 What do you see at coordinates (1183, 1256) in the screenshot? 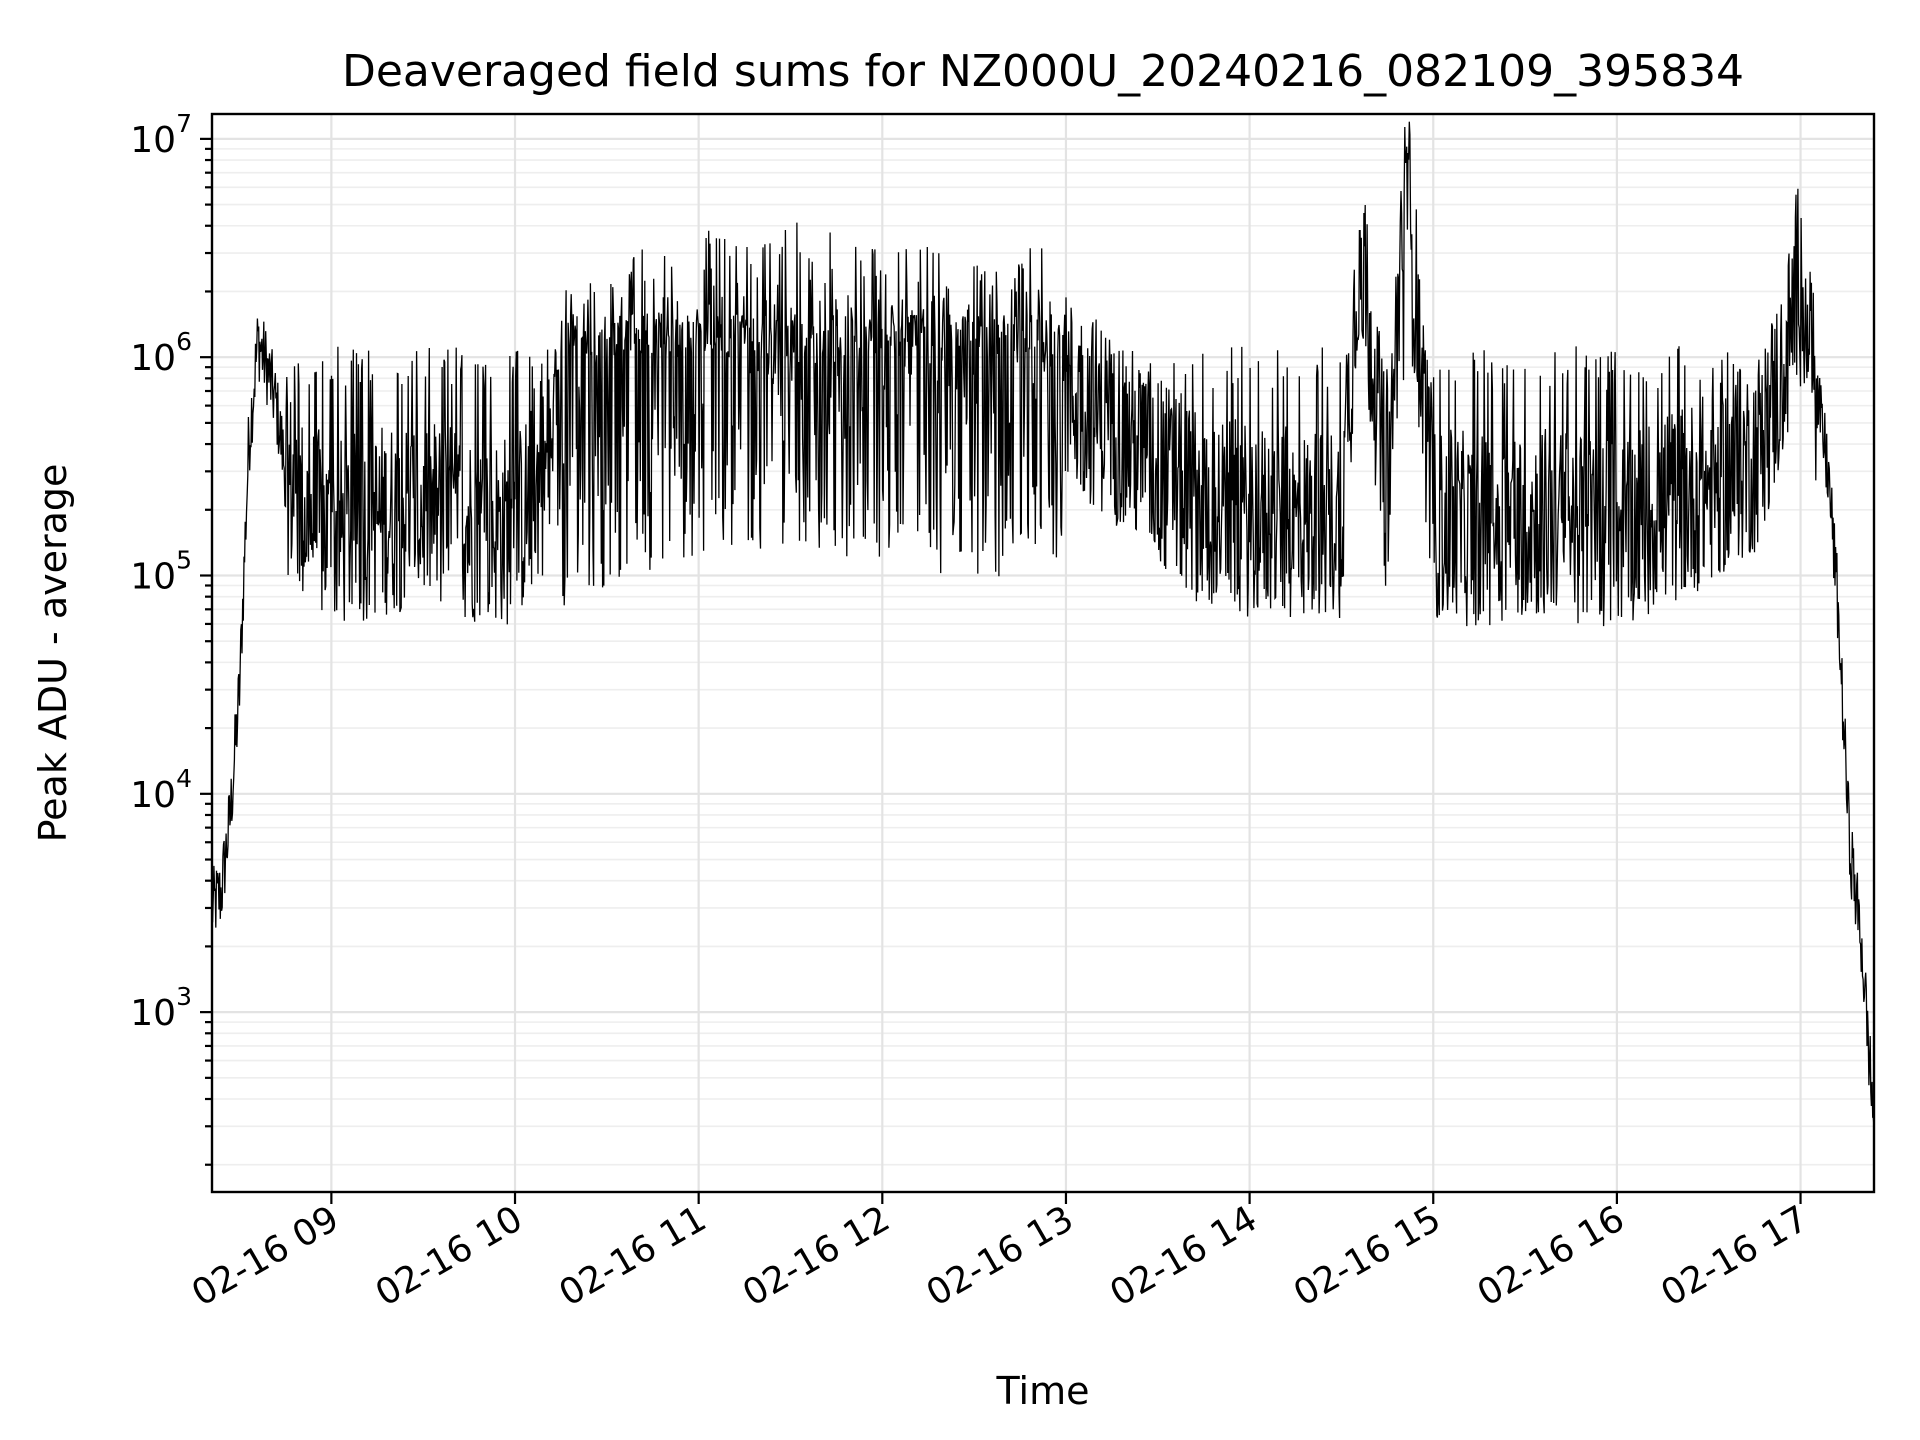
I see `x-tick-label: 02-16 14` at bounding box center [1183, 1256].